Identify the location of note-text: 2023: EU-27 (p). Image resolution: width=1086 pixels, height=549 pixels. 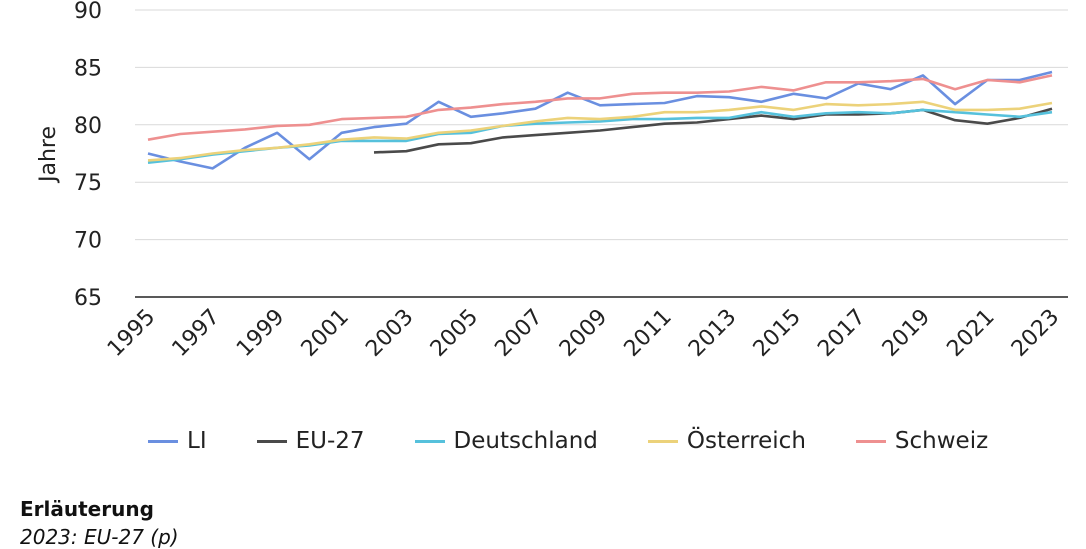
(99, 537).